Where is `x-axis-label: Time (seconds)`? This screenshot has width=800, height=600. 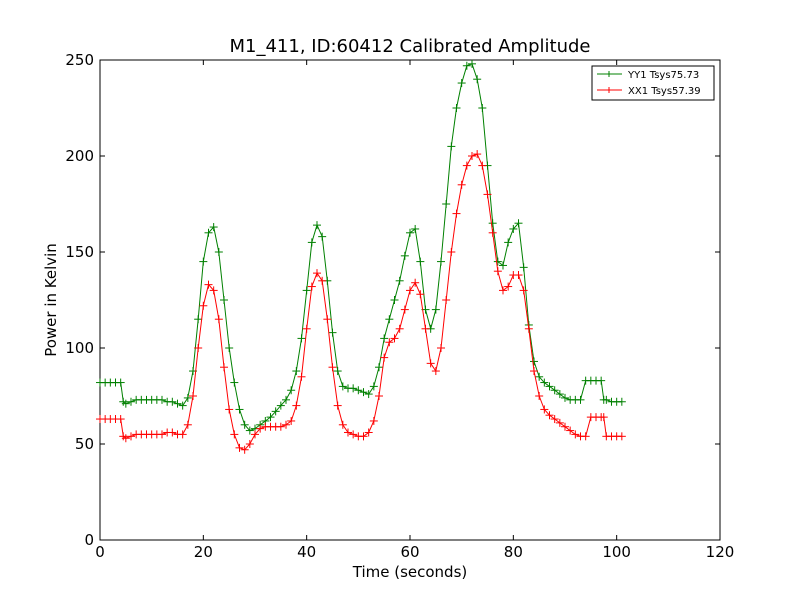 x-axis-label: Time (seconds) is located at coordinates (410, 572).